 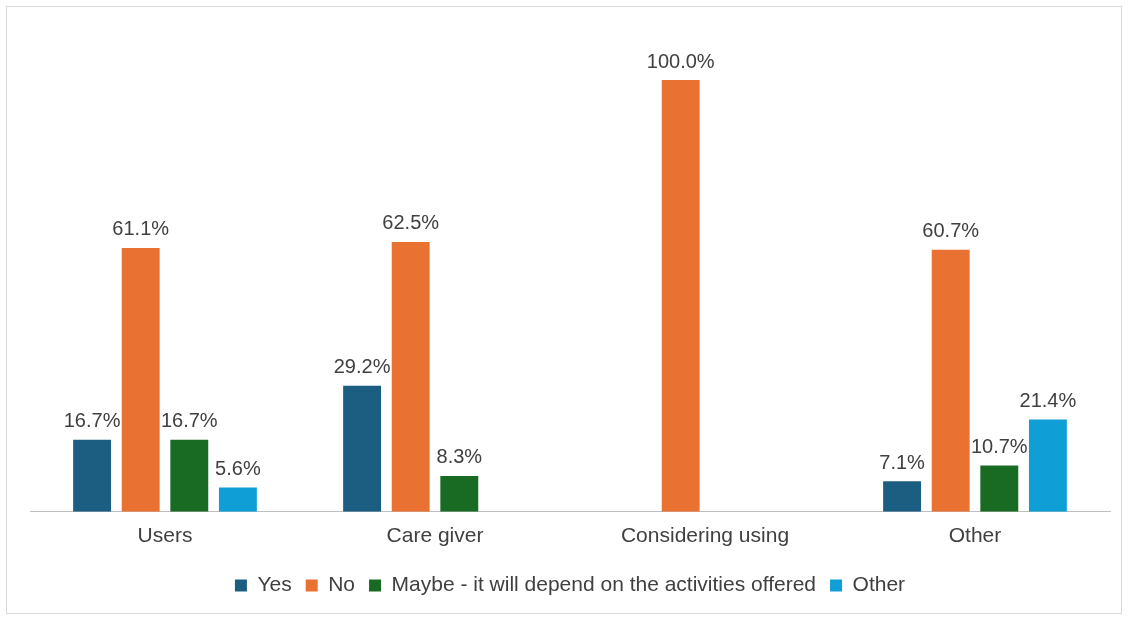 I want to click on data-label: 8.3%, so click(x=459, y=456).